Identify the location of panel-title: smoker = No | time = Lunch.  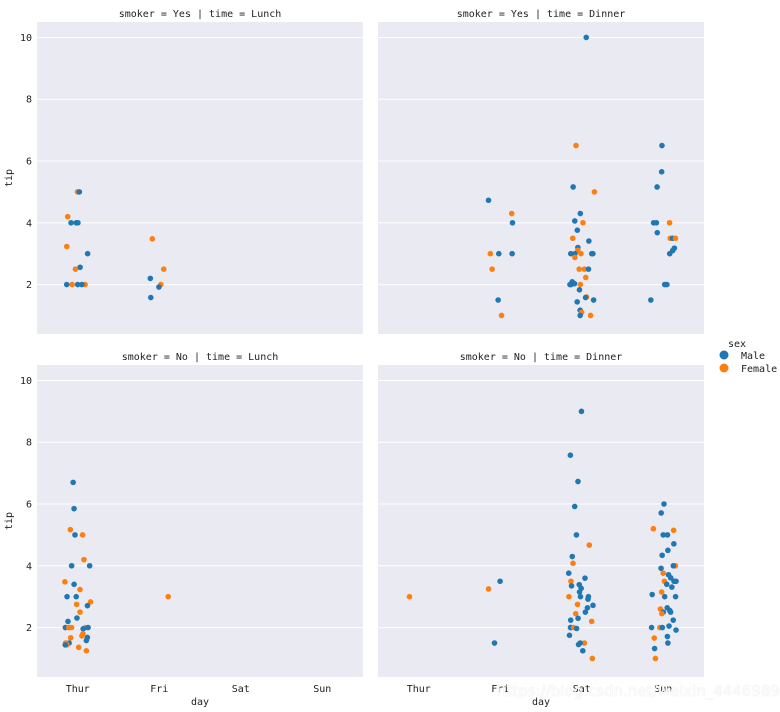
(200, 357).